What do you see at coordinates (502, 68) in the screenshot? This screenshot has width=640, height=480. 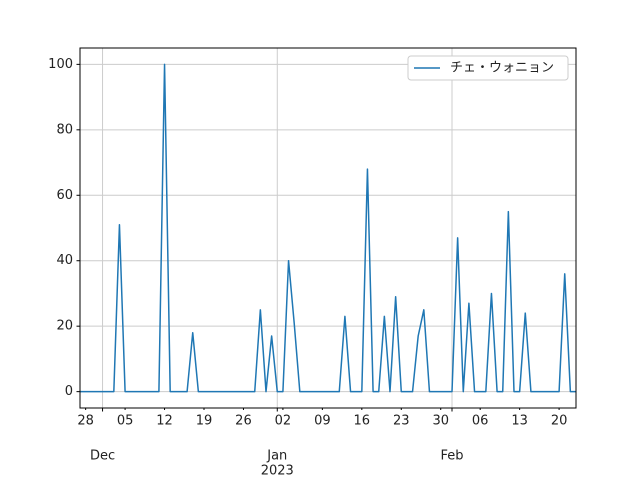 I see `legend-label: チェ・ウォニョン` at bounding box center [502, 68].